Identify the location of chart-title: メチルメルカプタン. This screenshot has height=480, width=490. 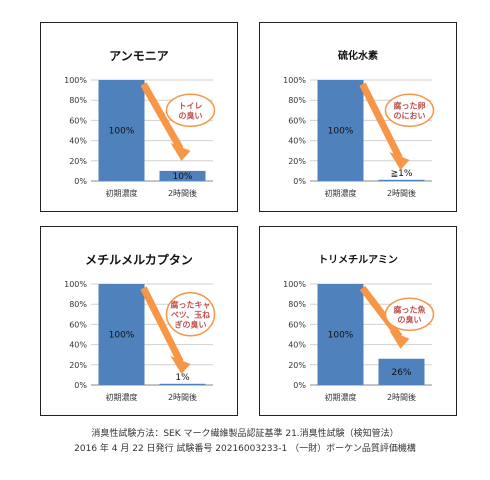
(139, 260).